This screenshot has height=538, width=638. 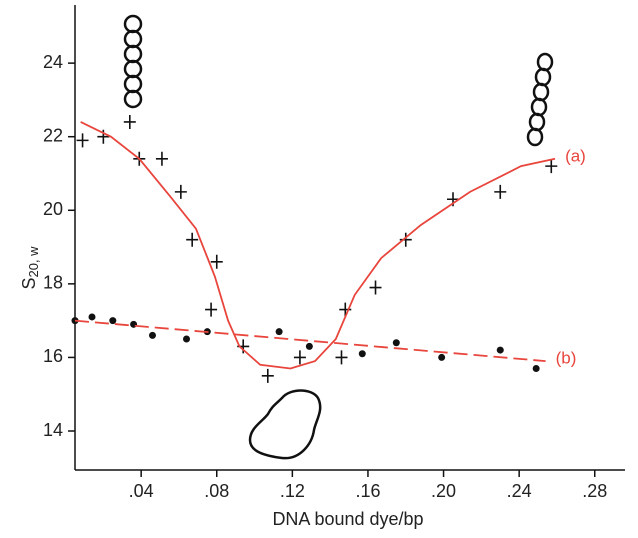 What do you see at coordinates (53, 283) in the screenshot?
I see `y-tick-label: 18` at bounding box center [53, 283].